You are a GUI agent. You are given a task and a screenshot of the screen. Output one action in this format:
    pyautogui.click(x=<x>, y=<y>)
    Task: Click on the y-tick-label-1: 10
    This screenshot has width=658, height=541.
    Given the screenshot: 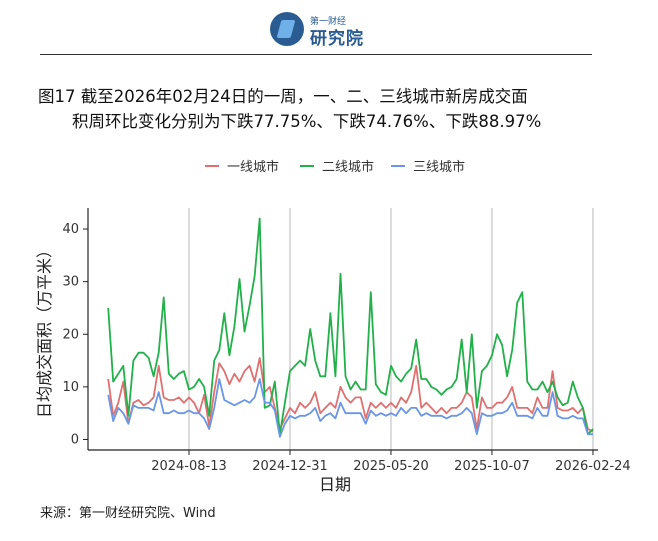 What is the action you would take?
    pyautogui.click(x=70, y=387)
    